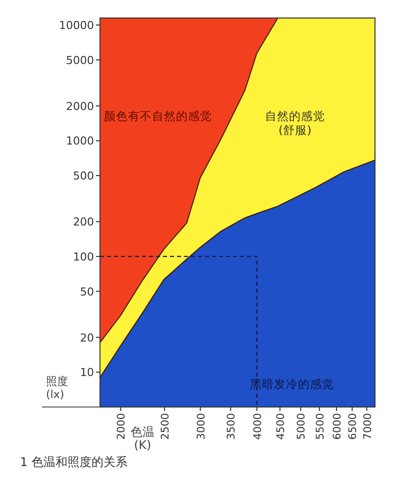 This screenshot has width=405, height=478. What do you see at coordinates (87, 291) in the screenshot?
I see `y-tick-label: 50` at bounding box center [87, 291].